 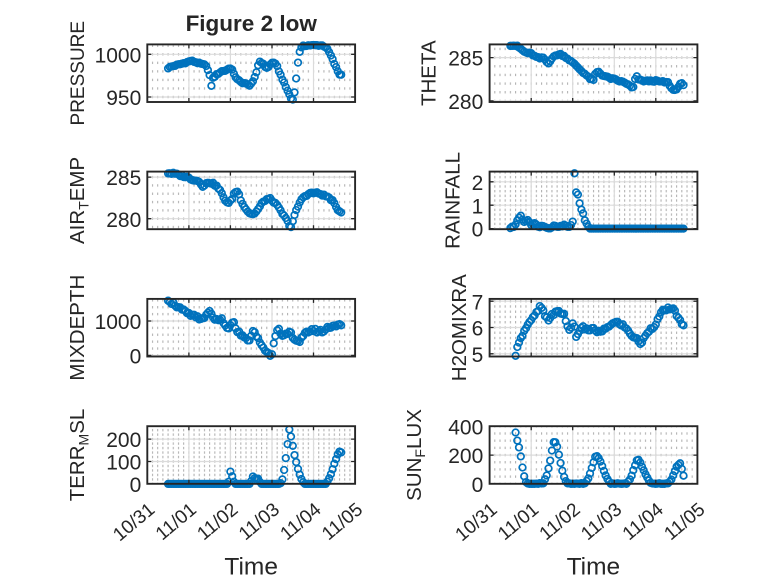 What do you see at coordinates (478, 183) in the screenshot?
I see `svg-text: 2` at bounding box center [478, 183].